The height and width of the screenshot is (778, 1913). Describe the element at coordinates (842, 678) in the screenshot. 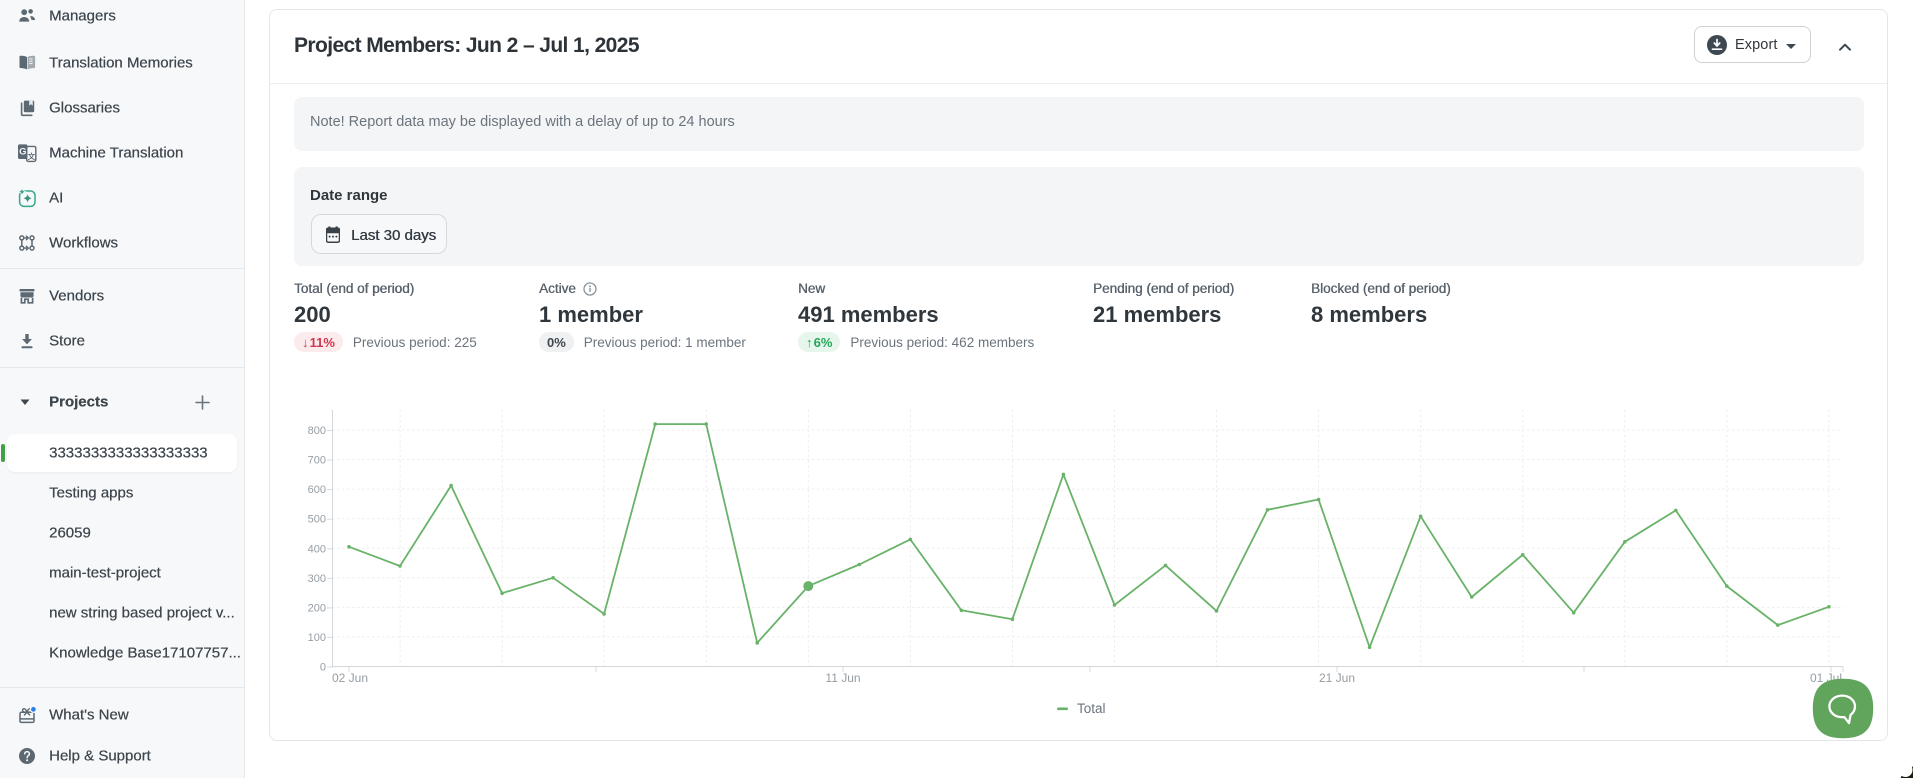

I see `svg-text: 11 Jun` at that location.